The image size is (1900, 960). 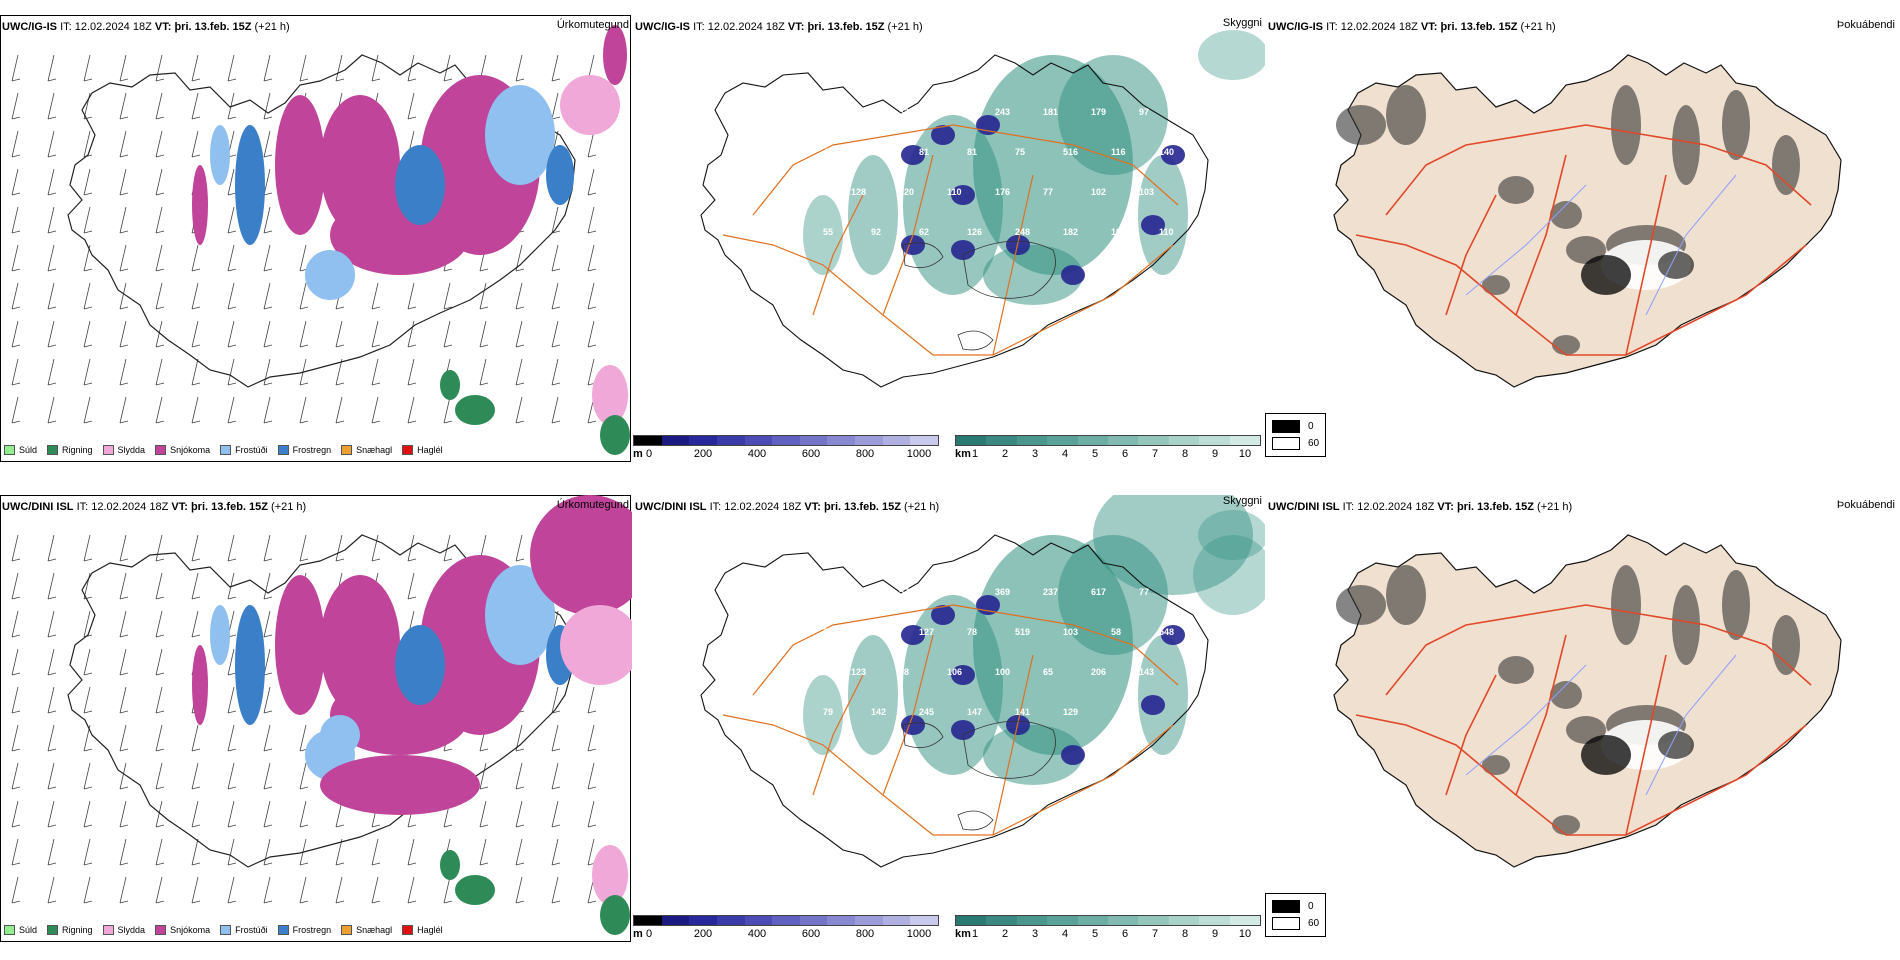 I want to click on visibility-value: 245, so click(x=926, y=712).